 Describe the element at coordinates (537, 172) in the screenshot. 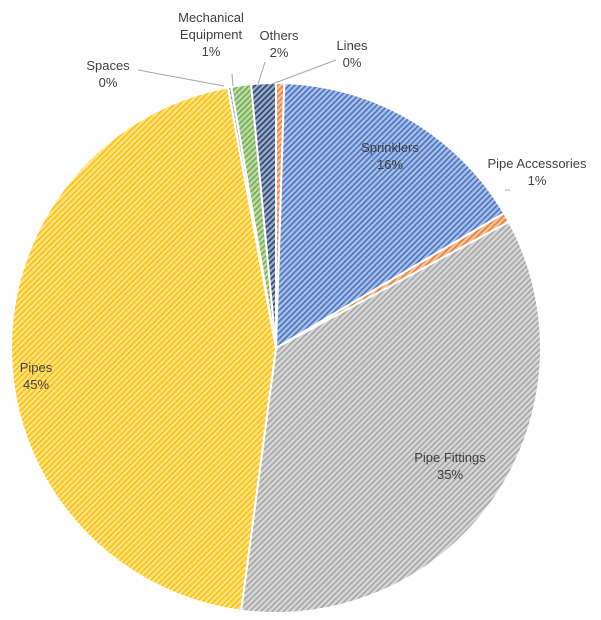

I see `data-label-pipe-accessories: Pipe Accessories 1%` at that location.